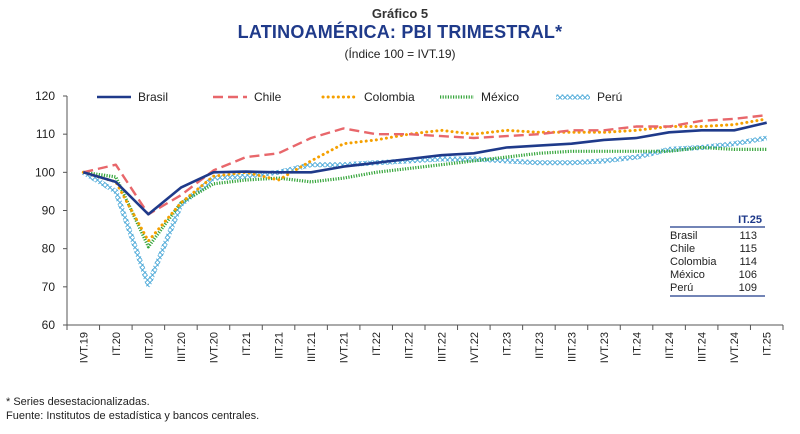 The image size is (800, 434). I want to click on x-tick-label: IT.24, so click(638, 344).